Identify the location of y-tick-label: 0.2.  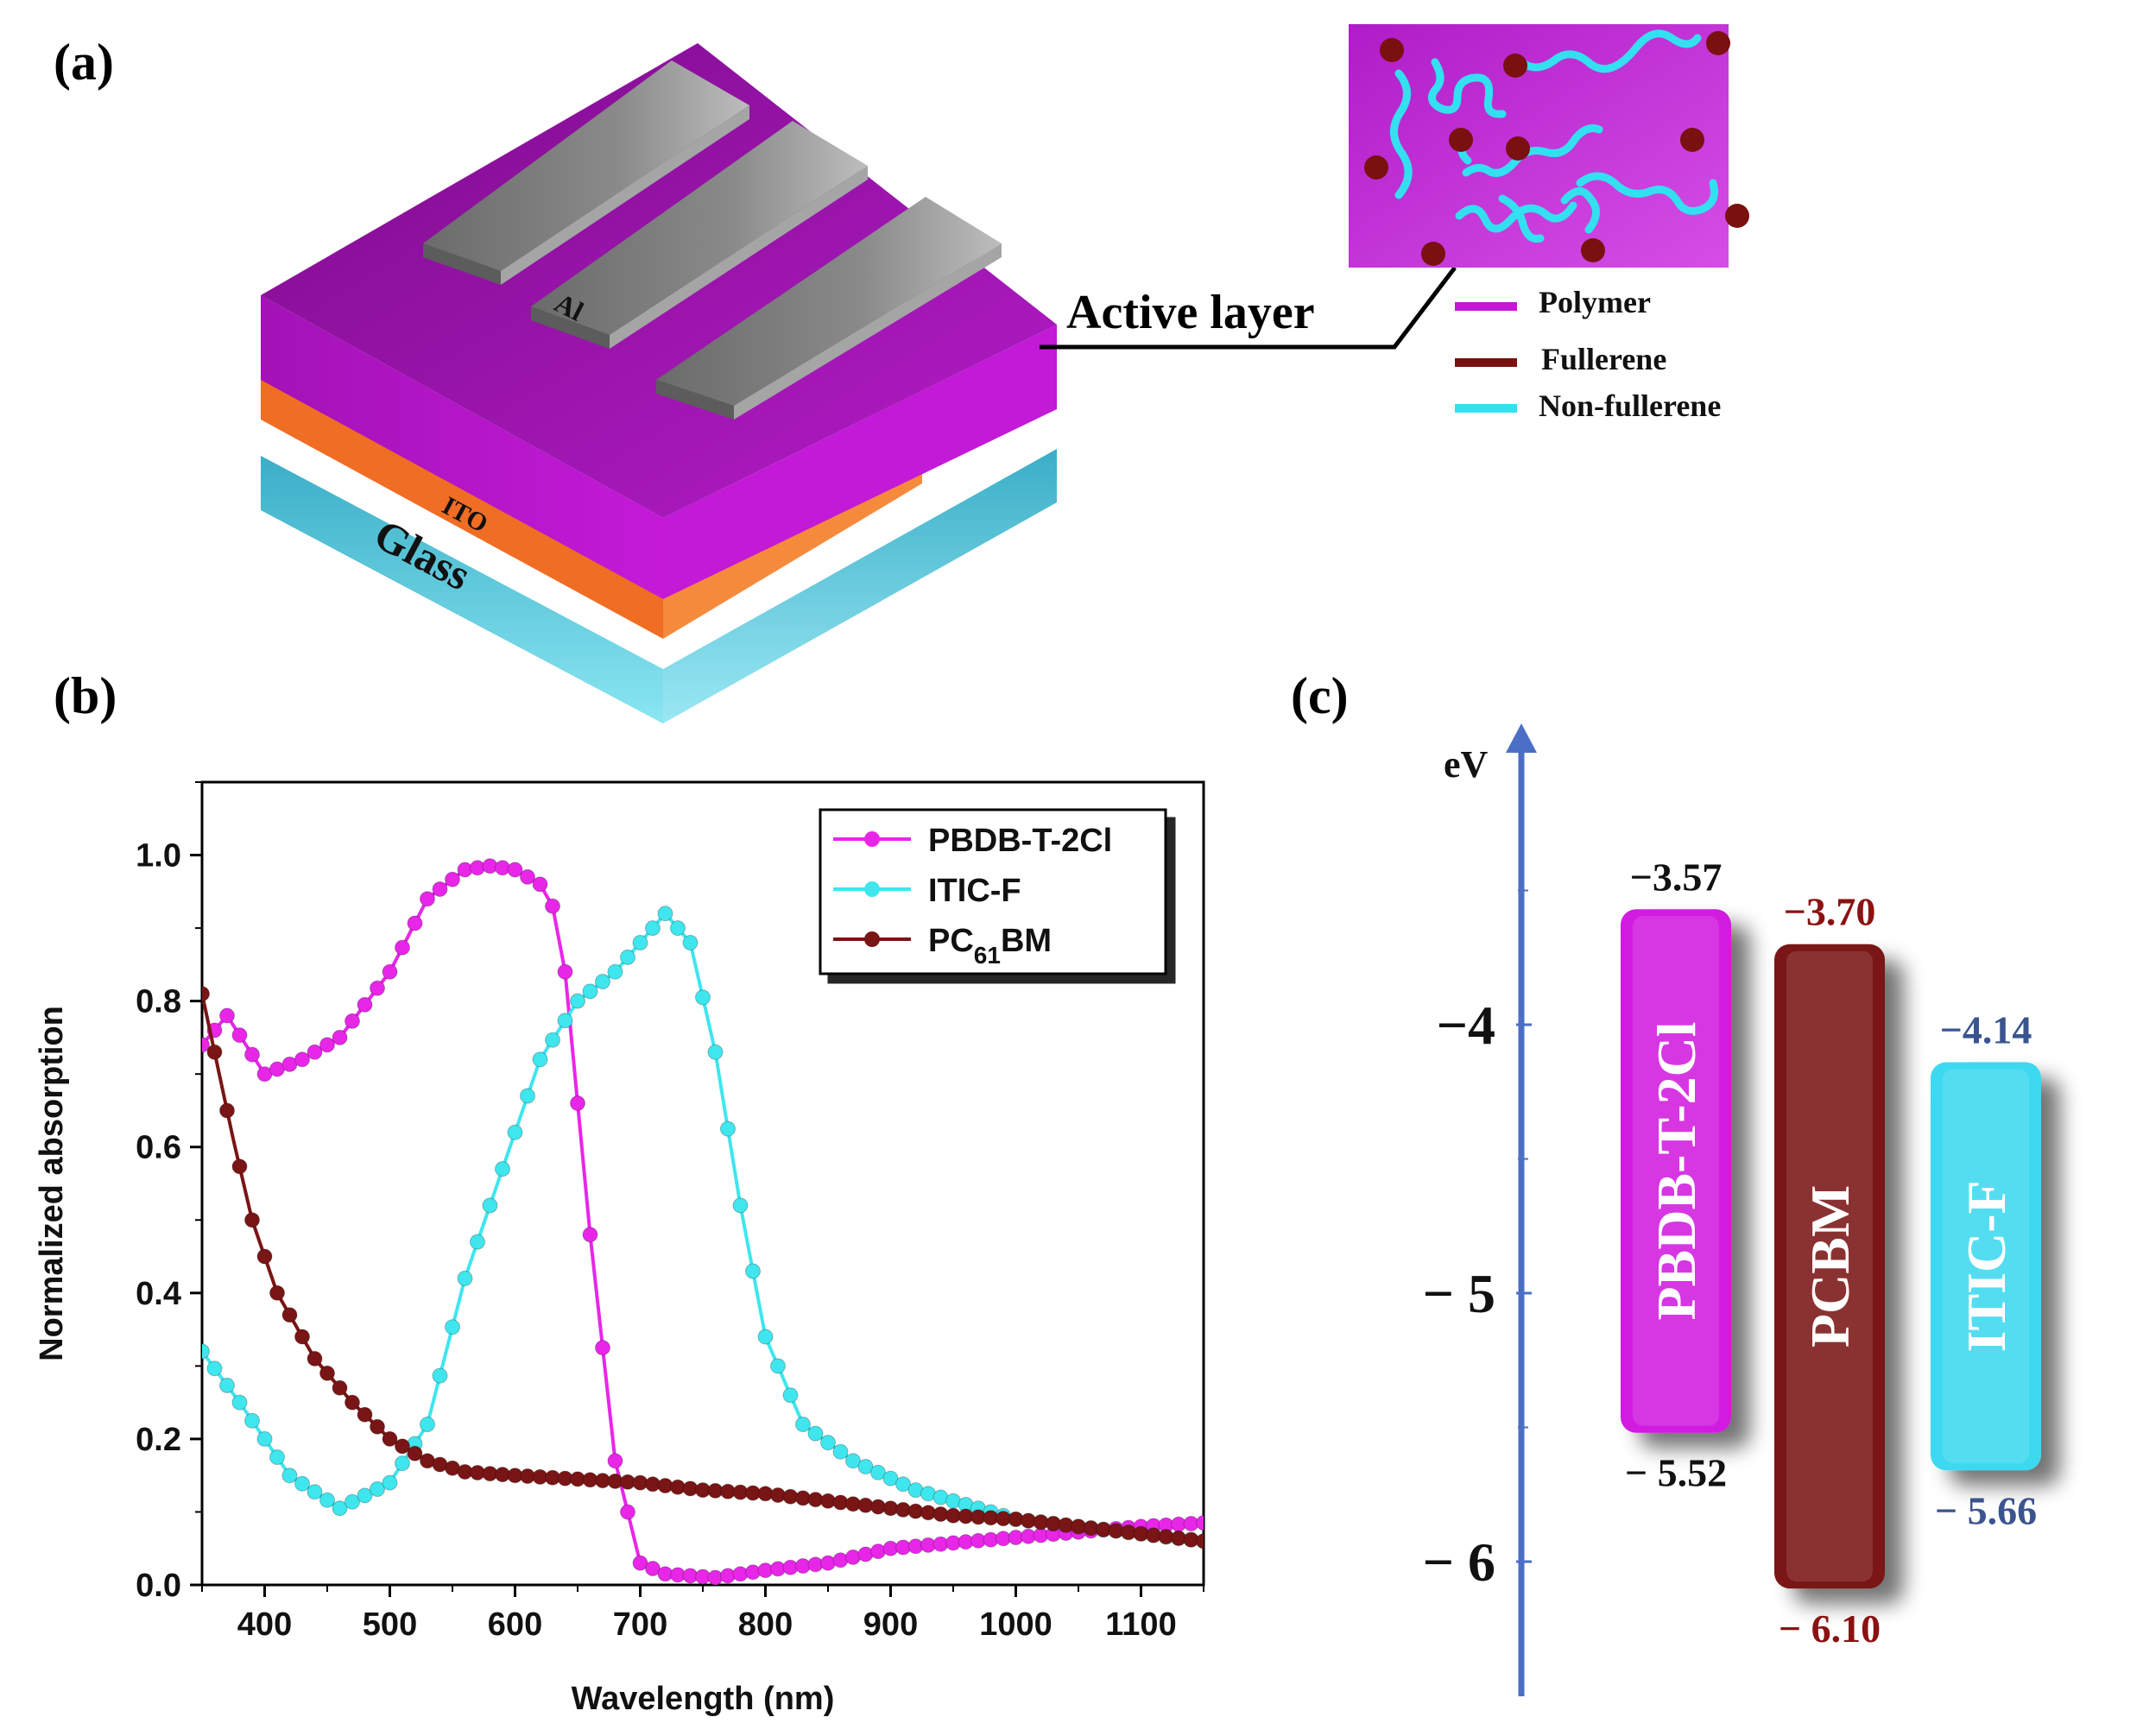
(158, 1440).